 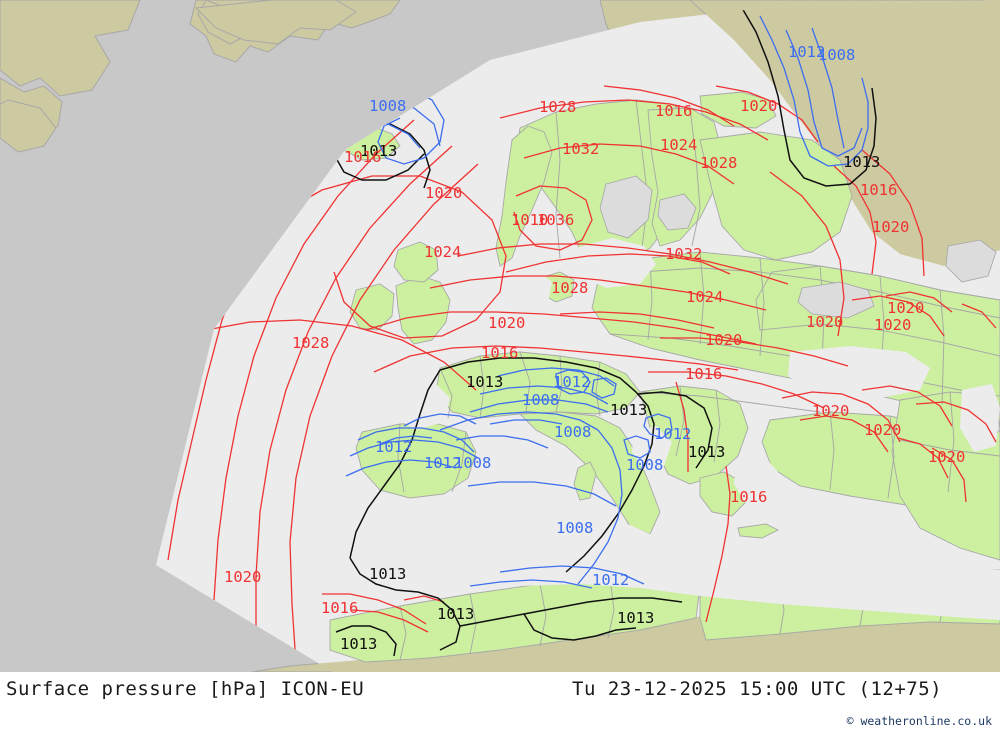 I want to click on chart-validity: Tu 23-12-2025 15:00 UTC (12+75), so click(x=757, y=689).